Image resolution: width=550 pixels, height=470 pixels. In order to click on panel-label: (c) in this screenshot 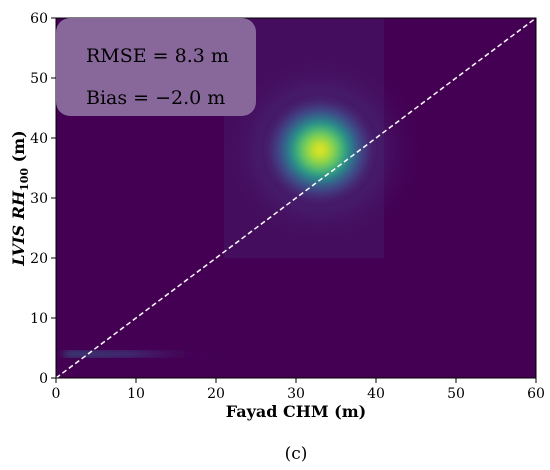, I will do `click(296, 454)`.